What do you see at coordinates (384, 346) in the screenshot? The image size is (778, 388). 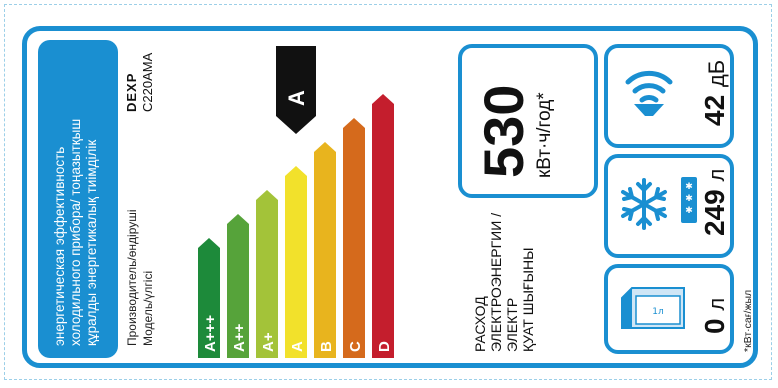 I see `energy-class-label: D` at bounding box center [384, 346].